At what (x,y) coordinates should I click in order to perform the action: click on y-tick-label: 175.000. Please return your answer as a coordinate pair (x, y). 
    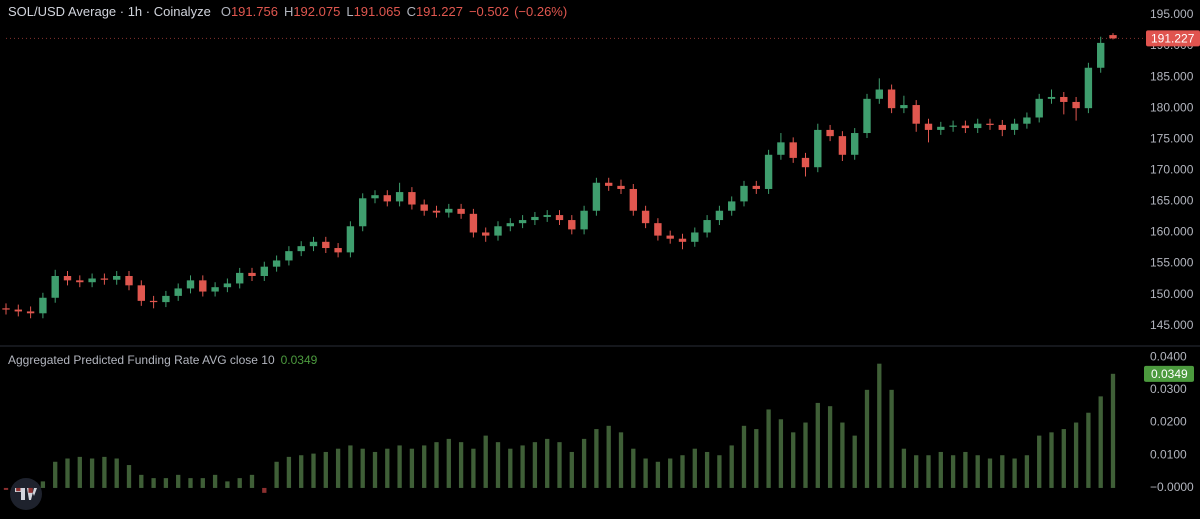
    Looking at the image, I should click on (1172, 138).